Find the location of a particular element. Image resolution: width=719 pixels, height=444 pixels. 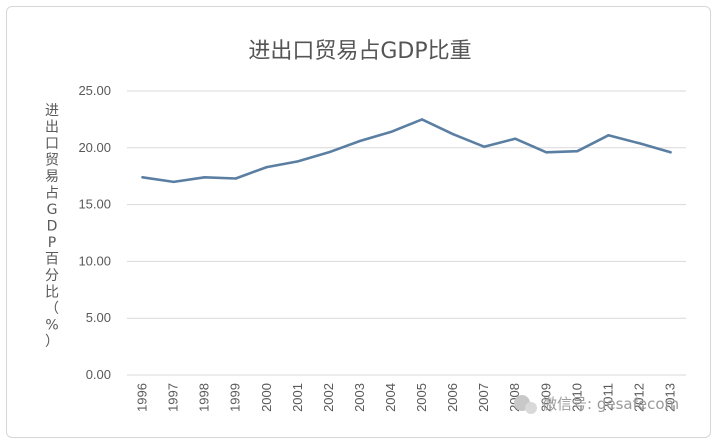

x-tick-label: 2006 is located at coordinates (452, 397).